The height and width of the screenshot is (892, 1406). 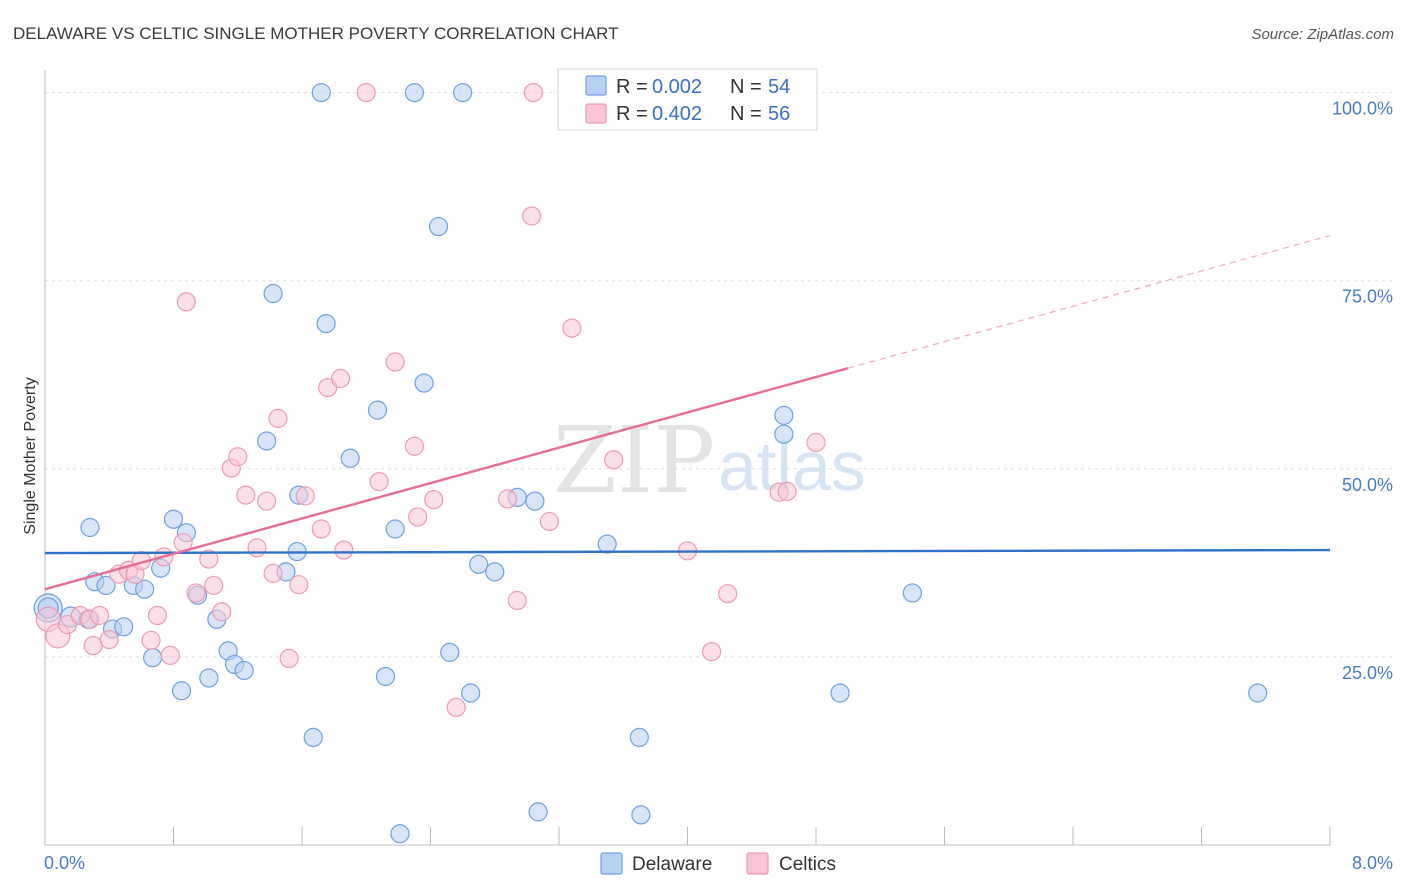 I want to click on bottom-legend-swatch-celtics, so click(x=757, y=863).